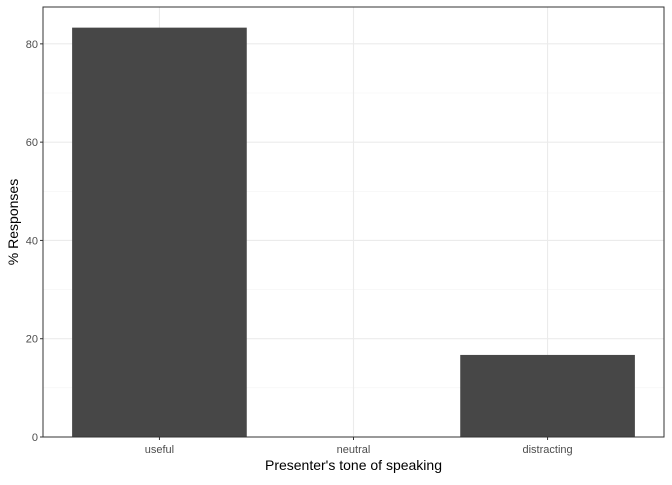 The image size is (672, 485). I want to click on x-axis-title: Presenter's tone of speaking, so click(353, 465).